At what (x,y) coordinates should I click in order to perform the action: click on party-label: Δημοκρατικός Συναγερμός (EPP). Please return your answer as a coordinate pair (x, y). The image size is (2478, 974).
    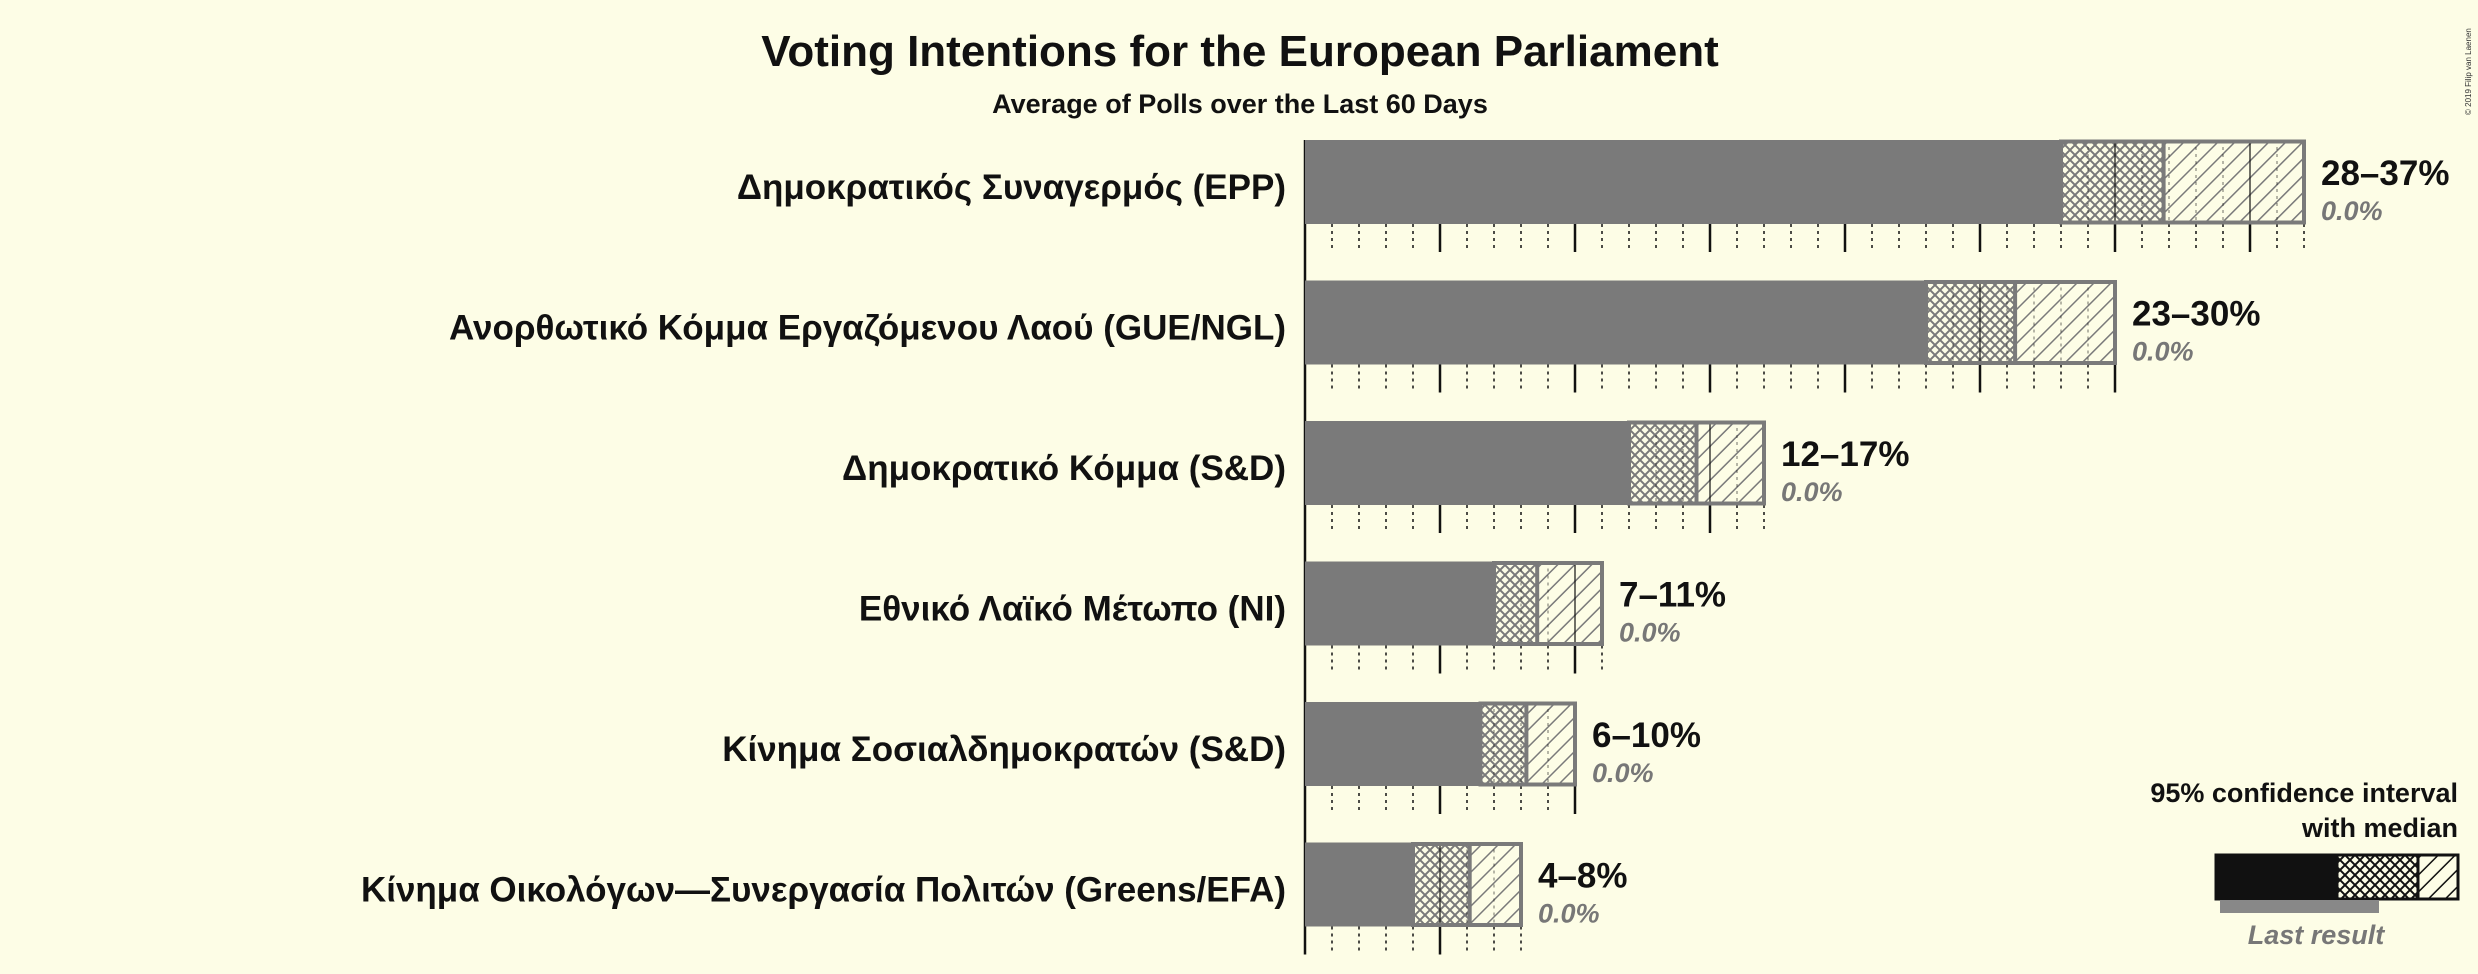
    Looking at the image, I should click on (1011, 187).